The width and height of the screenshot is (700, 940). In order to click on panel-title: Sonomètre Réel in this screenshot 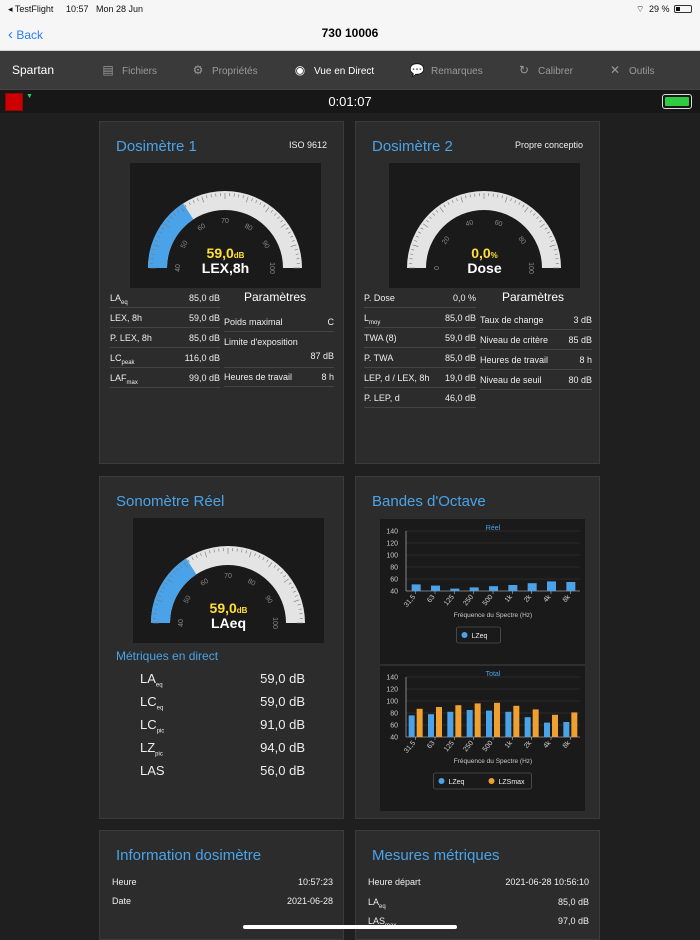, I will do `click(170, 501)`.